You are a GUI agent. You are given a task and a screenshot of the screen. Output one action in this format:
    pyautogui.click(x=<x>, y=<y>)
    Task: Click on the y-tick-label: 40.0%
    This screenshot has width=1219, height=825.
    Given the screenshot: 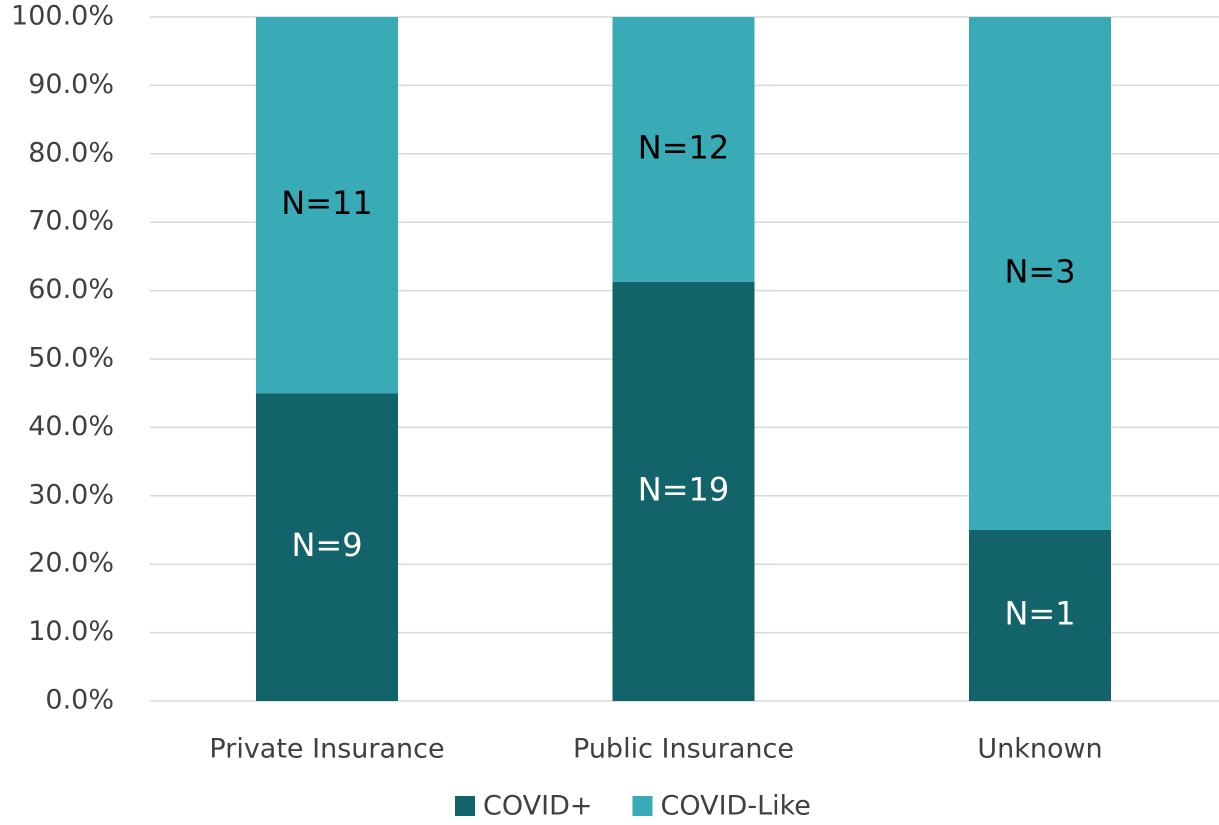 What is the action you would take?
    pyautogui.click(x=71, y=426)
    